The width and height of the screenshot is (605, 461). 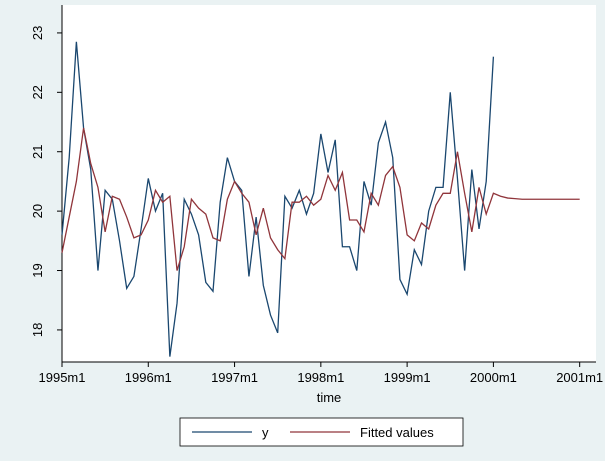 What do you see at coordinates (234, 377) in the screenshot?
I see `x-tick-label: 1997m1` at bounding box center [234, 377].